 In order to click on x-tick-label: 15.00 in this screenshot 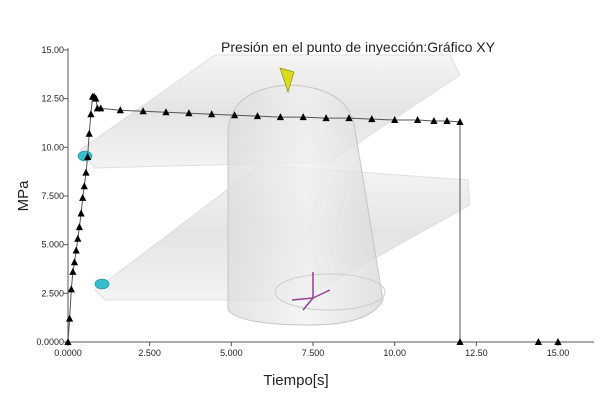, I will do `click(558, 353)`.